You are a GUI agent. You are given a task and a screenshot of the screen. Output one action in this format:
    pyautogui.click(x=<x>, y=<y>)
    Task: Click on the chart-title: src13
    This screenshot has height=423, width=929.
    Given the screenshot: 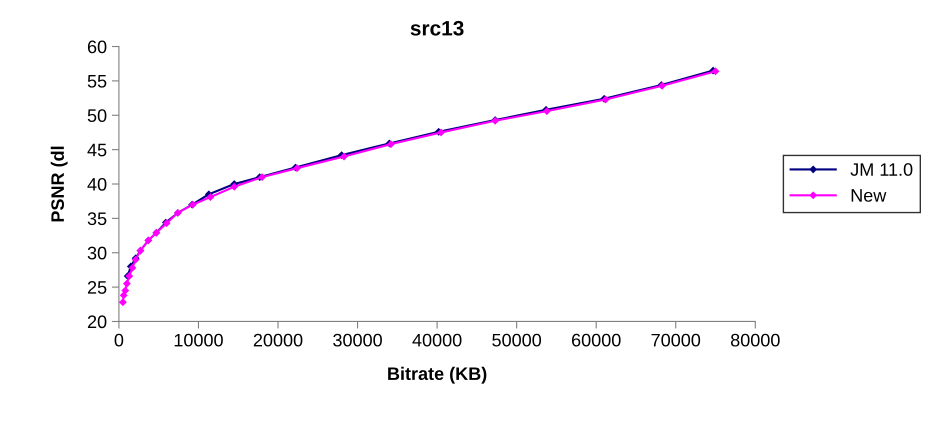 What is the action you would take?
    pyautogui.click(x=437, y=28)
    